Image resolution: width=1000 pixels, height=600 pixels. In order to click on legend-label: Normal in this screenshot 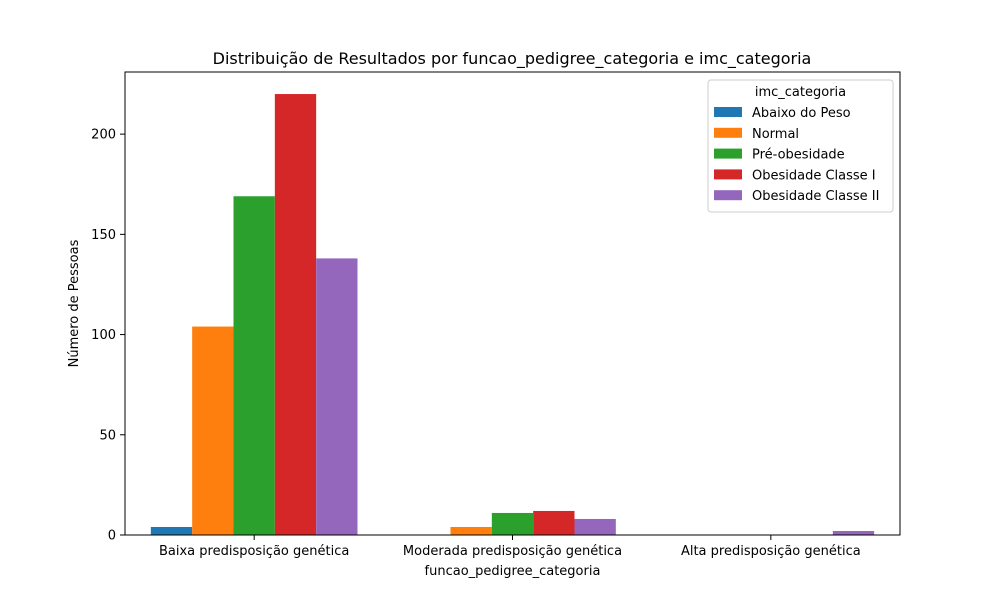, I will do `click(775, 134)`.